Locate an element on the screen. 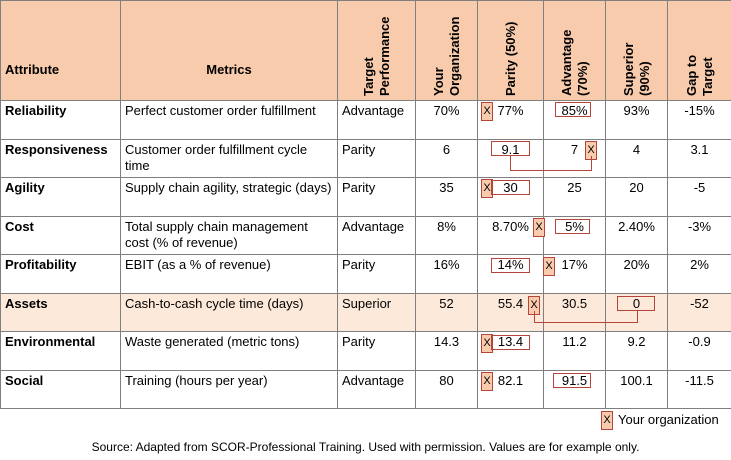  value-cell: 52 is located at coordinates (446, 312).